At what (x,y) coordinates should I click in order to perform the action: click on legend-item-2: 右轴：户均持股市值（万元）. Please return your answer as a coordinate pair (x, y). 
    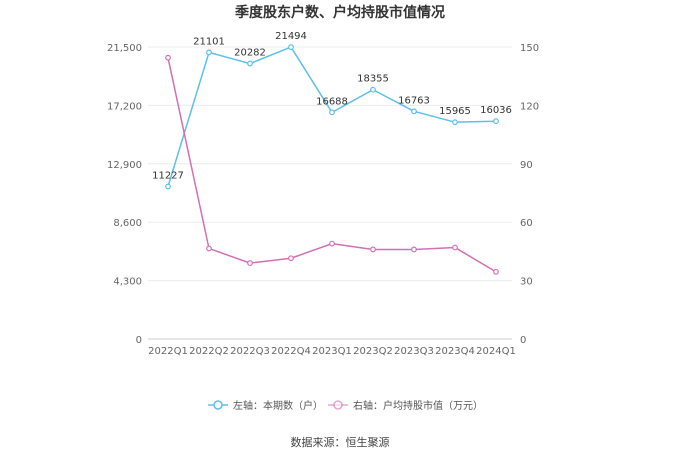
    Looking at the image, I should click on (405, 405).